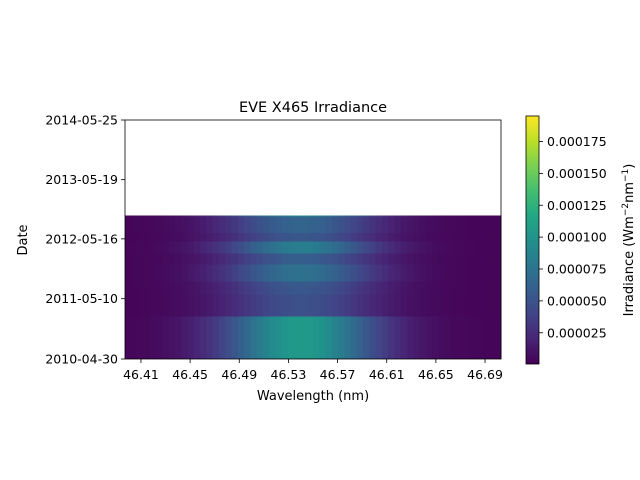  What do you see at coordinates (387, 374) in the screenshot?
I see `x-tick-label: 46.61` at bounding box center [387, 374].